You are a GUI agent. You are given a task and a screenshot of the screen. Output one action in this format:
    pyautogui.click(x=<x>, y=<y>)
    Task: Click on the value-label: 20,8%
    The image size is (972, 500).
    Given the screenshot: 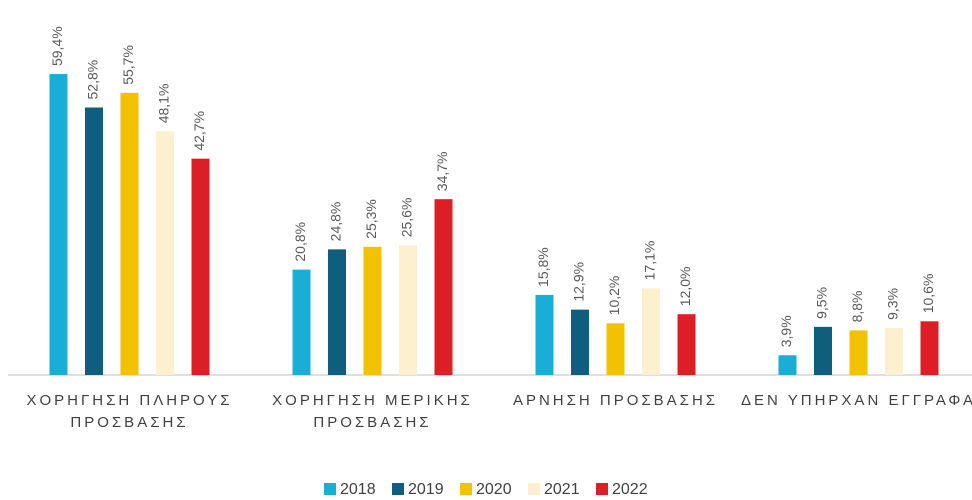 What is the action you would take?
    pyautogui.click(x=300, y=242)
    